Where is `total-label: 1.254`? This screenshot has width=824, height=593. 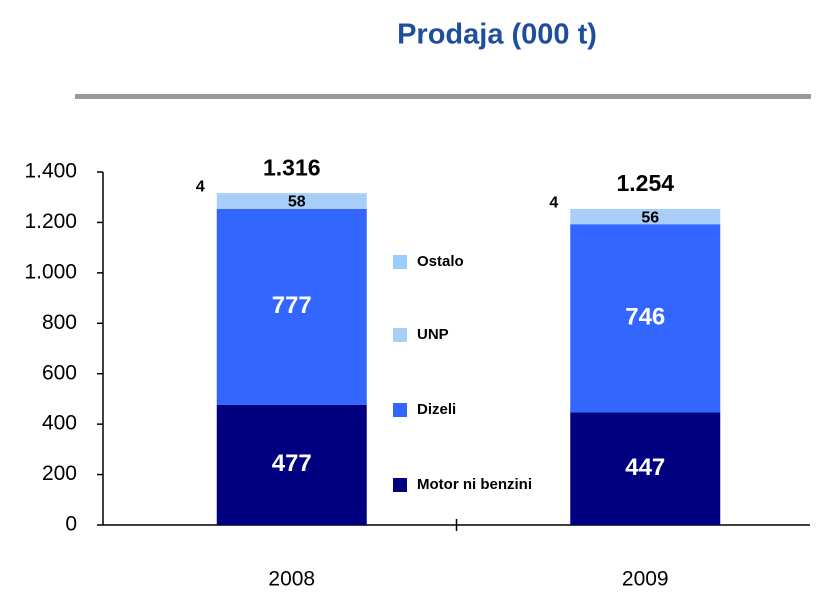
total-label: 1.254 is located at coordinates (645, 183).